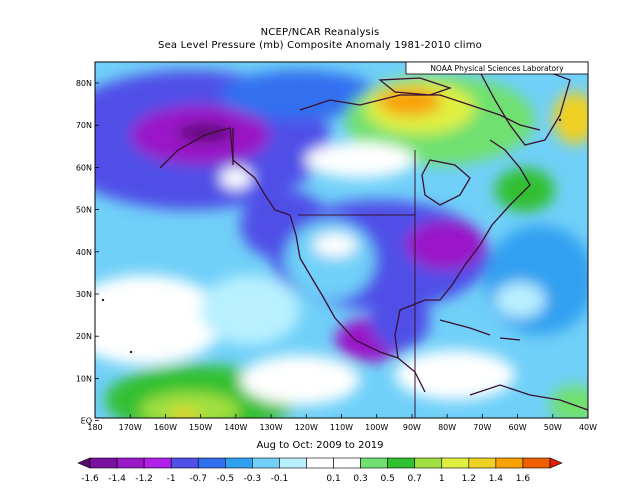 This screenshot has width=640, height=496. Describe the element at coordinates (360, 479) in the screenshot. I see `colorbar-tick-label: 0.3` at that location.